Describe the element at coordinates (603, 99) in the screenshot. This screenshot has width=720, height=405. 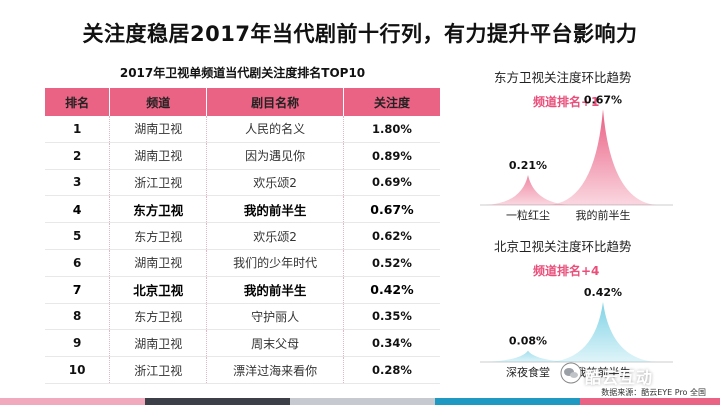
I see `value-label: 0.67%` at that location.